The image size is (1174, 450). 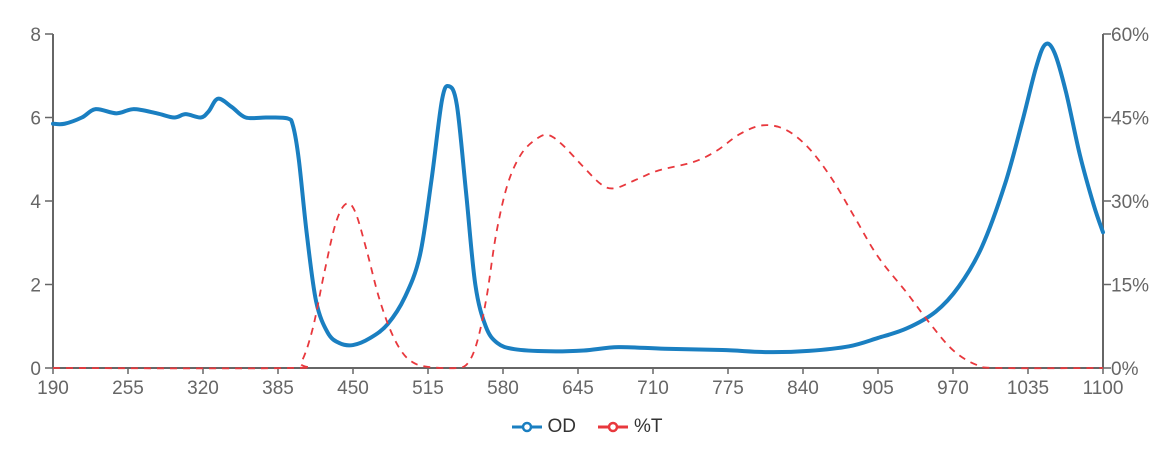 What do you see at coordinates (35, 286) in the screenshot?
I see `y-left-tick-label: 2` at bounding box center [35, 286].